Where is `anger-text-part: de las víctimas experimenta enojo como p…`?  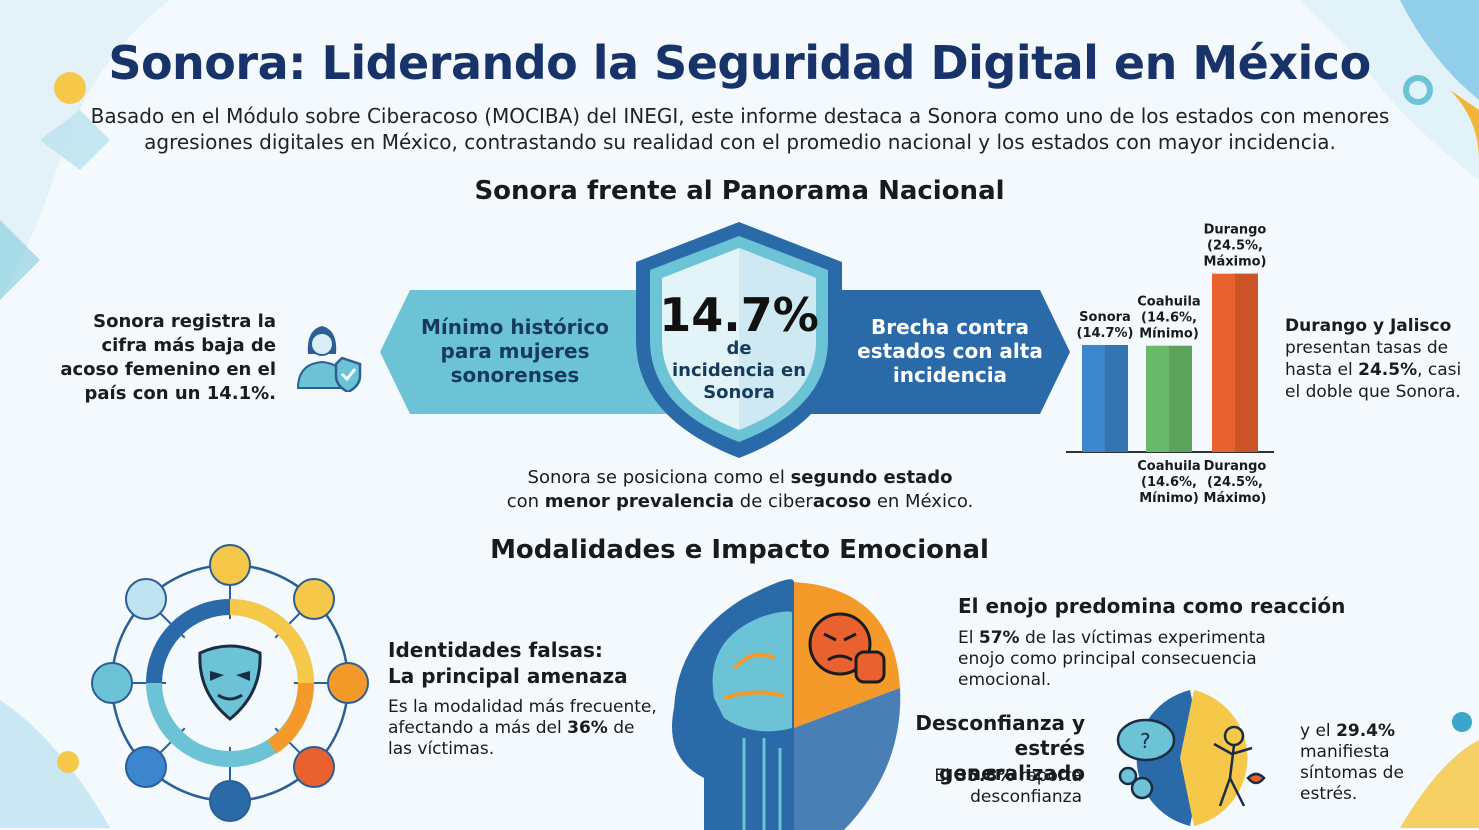 anger-text-part: de las víctimas experimenta enojo como p… is located at coordinates (1112, 659).